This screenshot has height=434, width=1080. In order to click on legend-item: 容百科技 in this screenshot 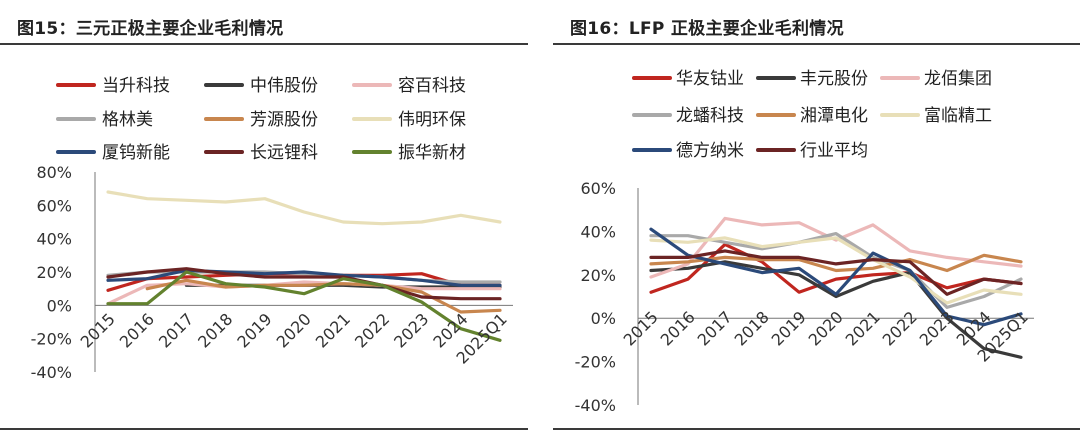, I will do `click(409, 86)`.